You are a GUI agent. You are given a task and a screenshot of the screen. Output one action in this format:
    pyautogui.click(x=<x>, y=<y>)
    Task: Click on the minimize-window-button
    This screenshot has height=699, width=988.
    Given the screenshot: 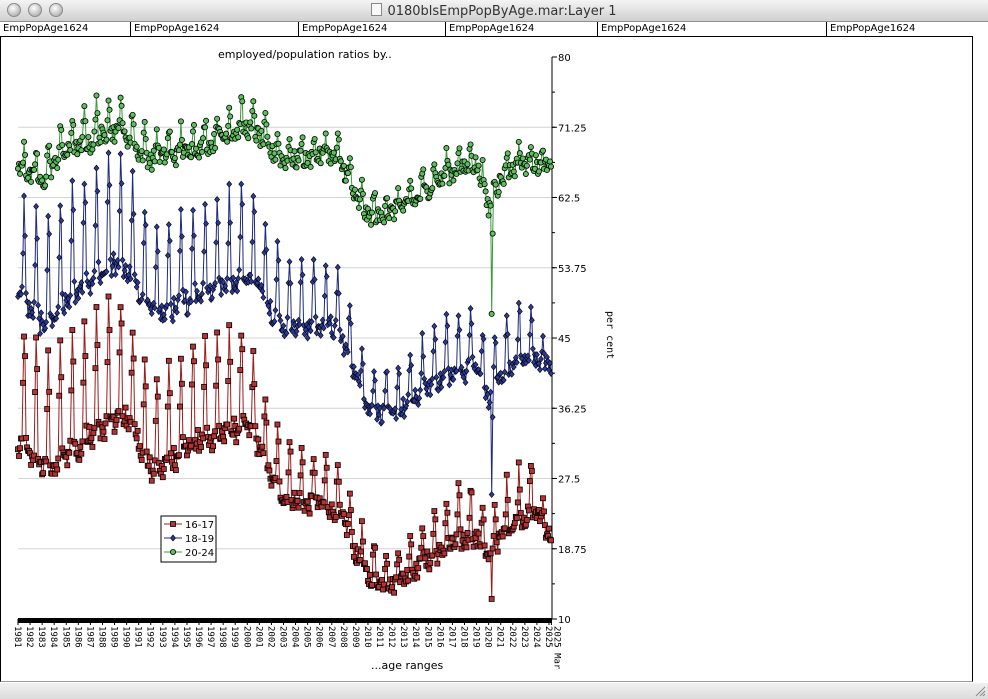 What is the action you would take?
    pyautogui.click(x=35, y=10)
    